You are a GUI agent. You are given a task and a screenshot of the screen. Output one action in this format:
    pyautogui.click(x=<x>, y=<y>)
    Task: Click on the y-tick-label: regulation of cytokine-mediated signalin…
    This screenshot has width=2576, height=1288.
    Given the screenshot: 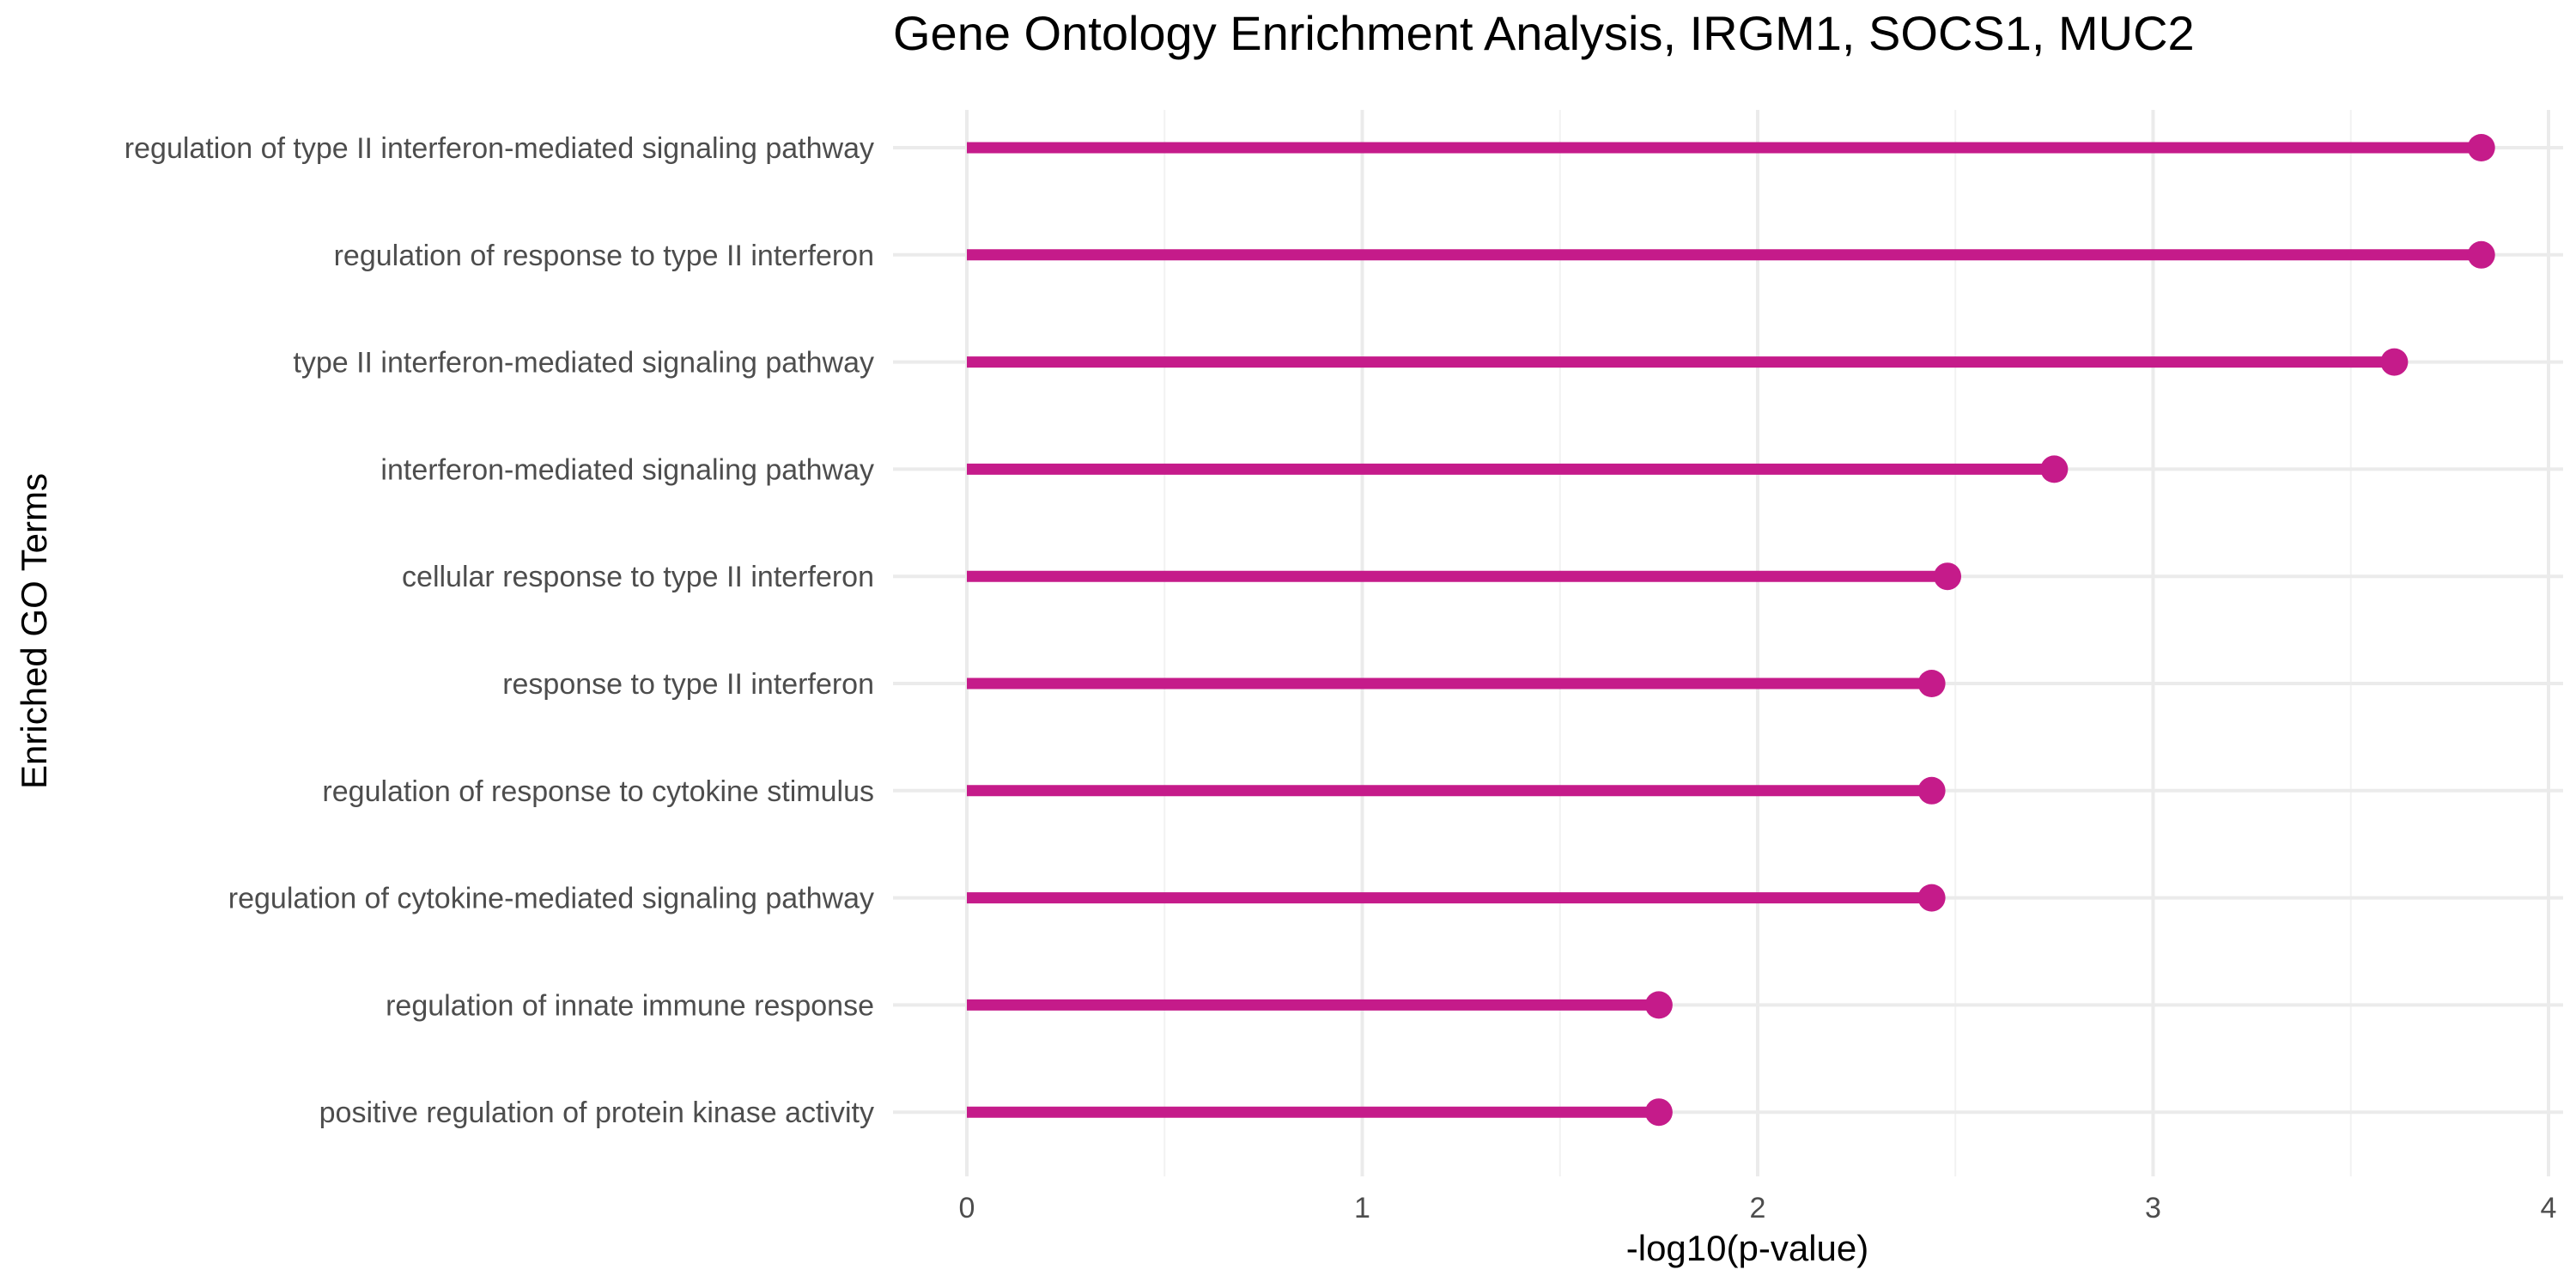 What is the action you would take?
    pyautogui.click(x=551, y=899)
    